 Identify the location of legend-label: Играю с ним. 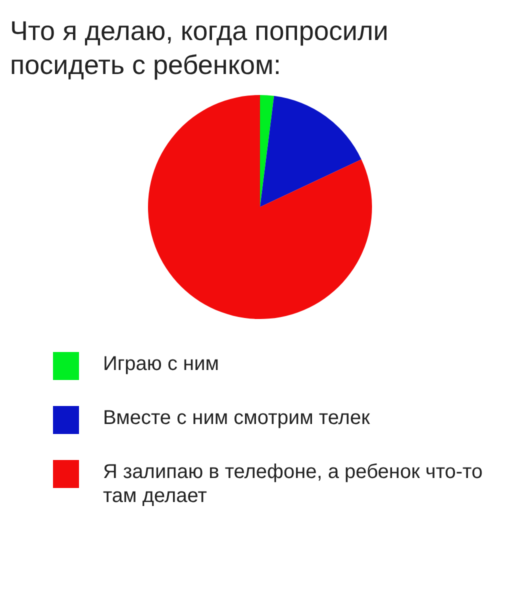
(161, 364).